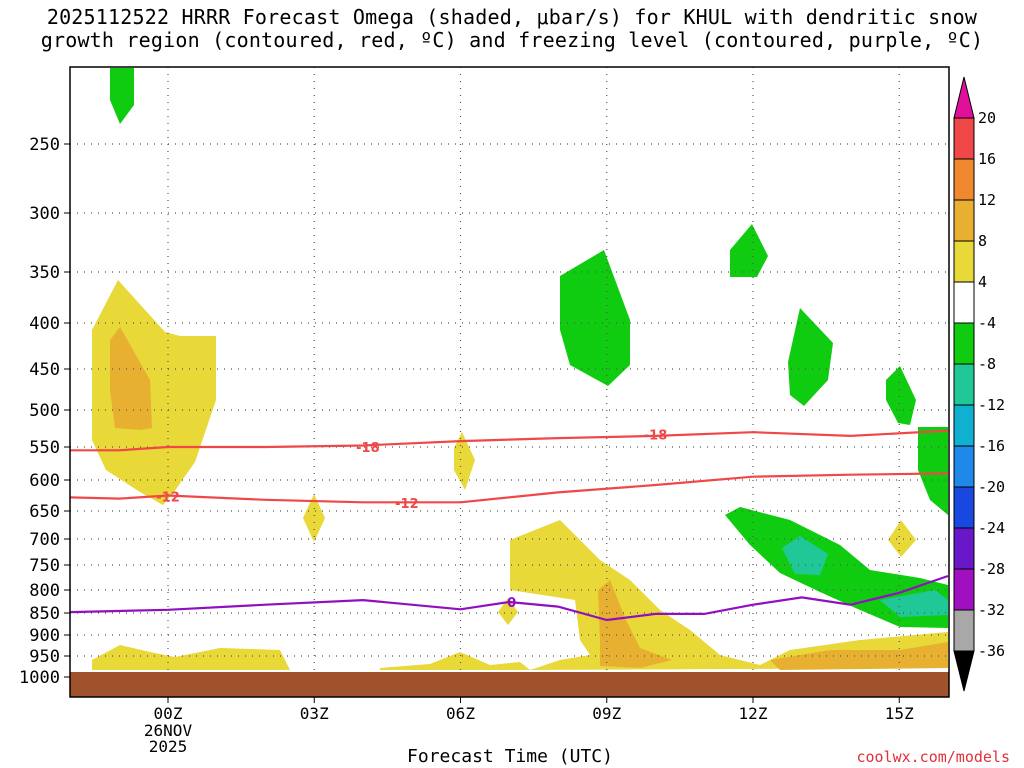 Image resolution: width=1024 pixels, height=768 pixels. Describe the element at coordinates (44, 636) in the screenshot. I see `y-tick-label: 900` at that location.